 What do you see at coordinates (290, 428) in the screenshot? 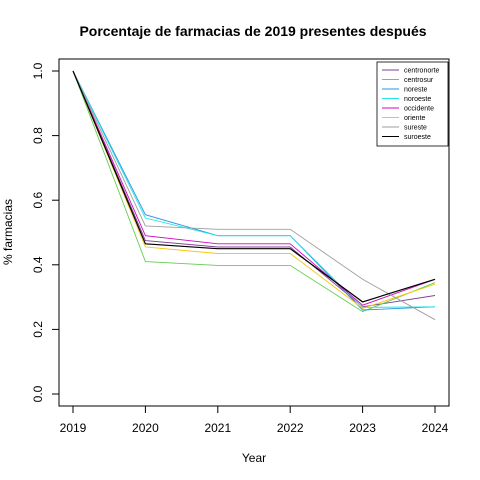
I see `x-tick-label: 2022` at bounding box center [290, 428].